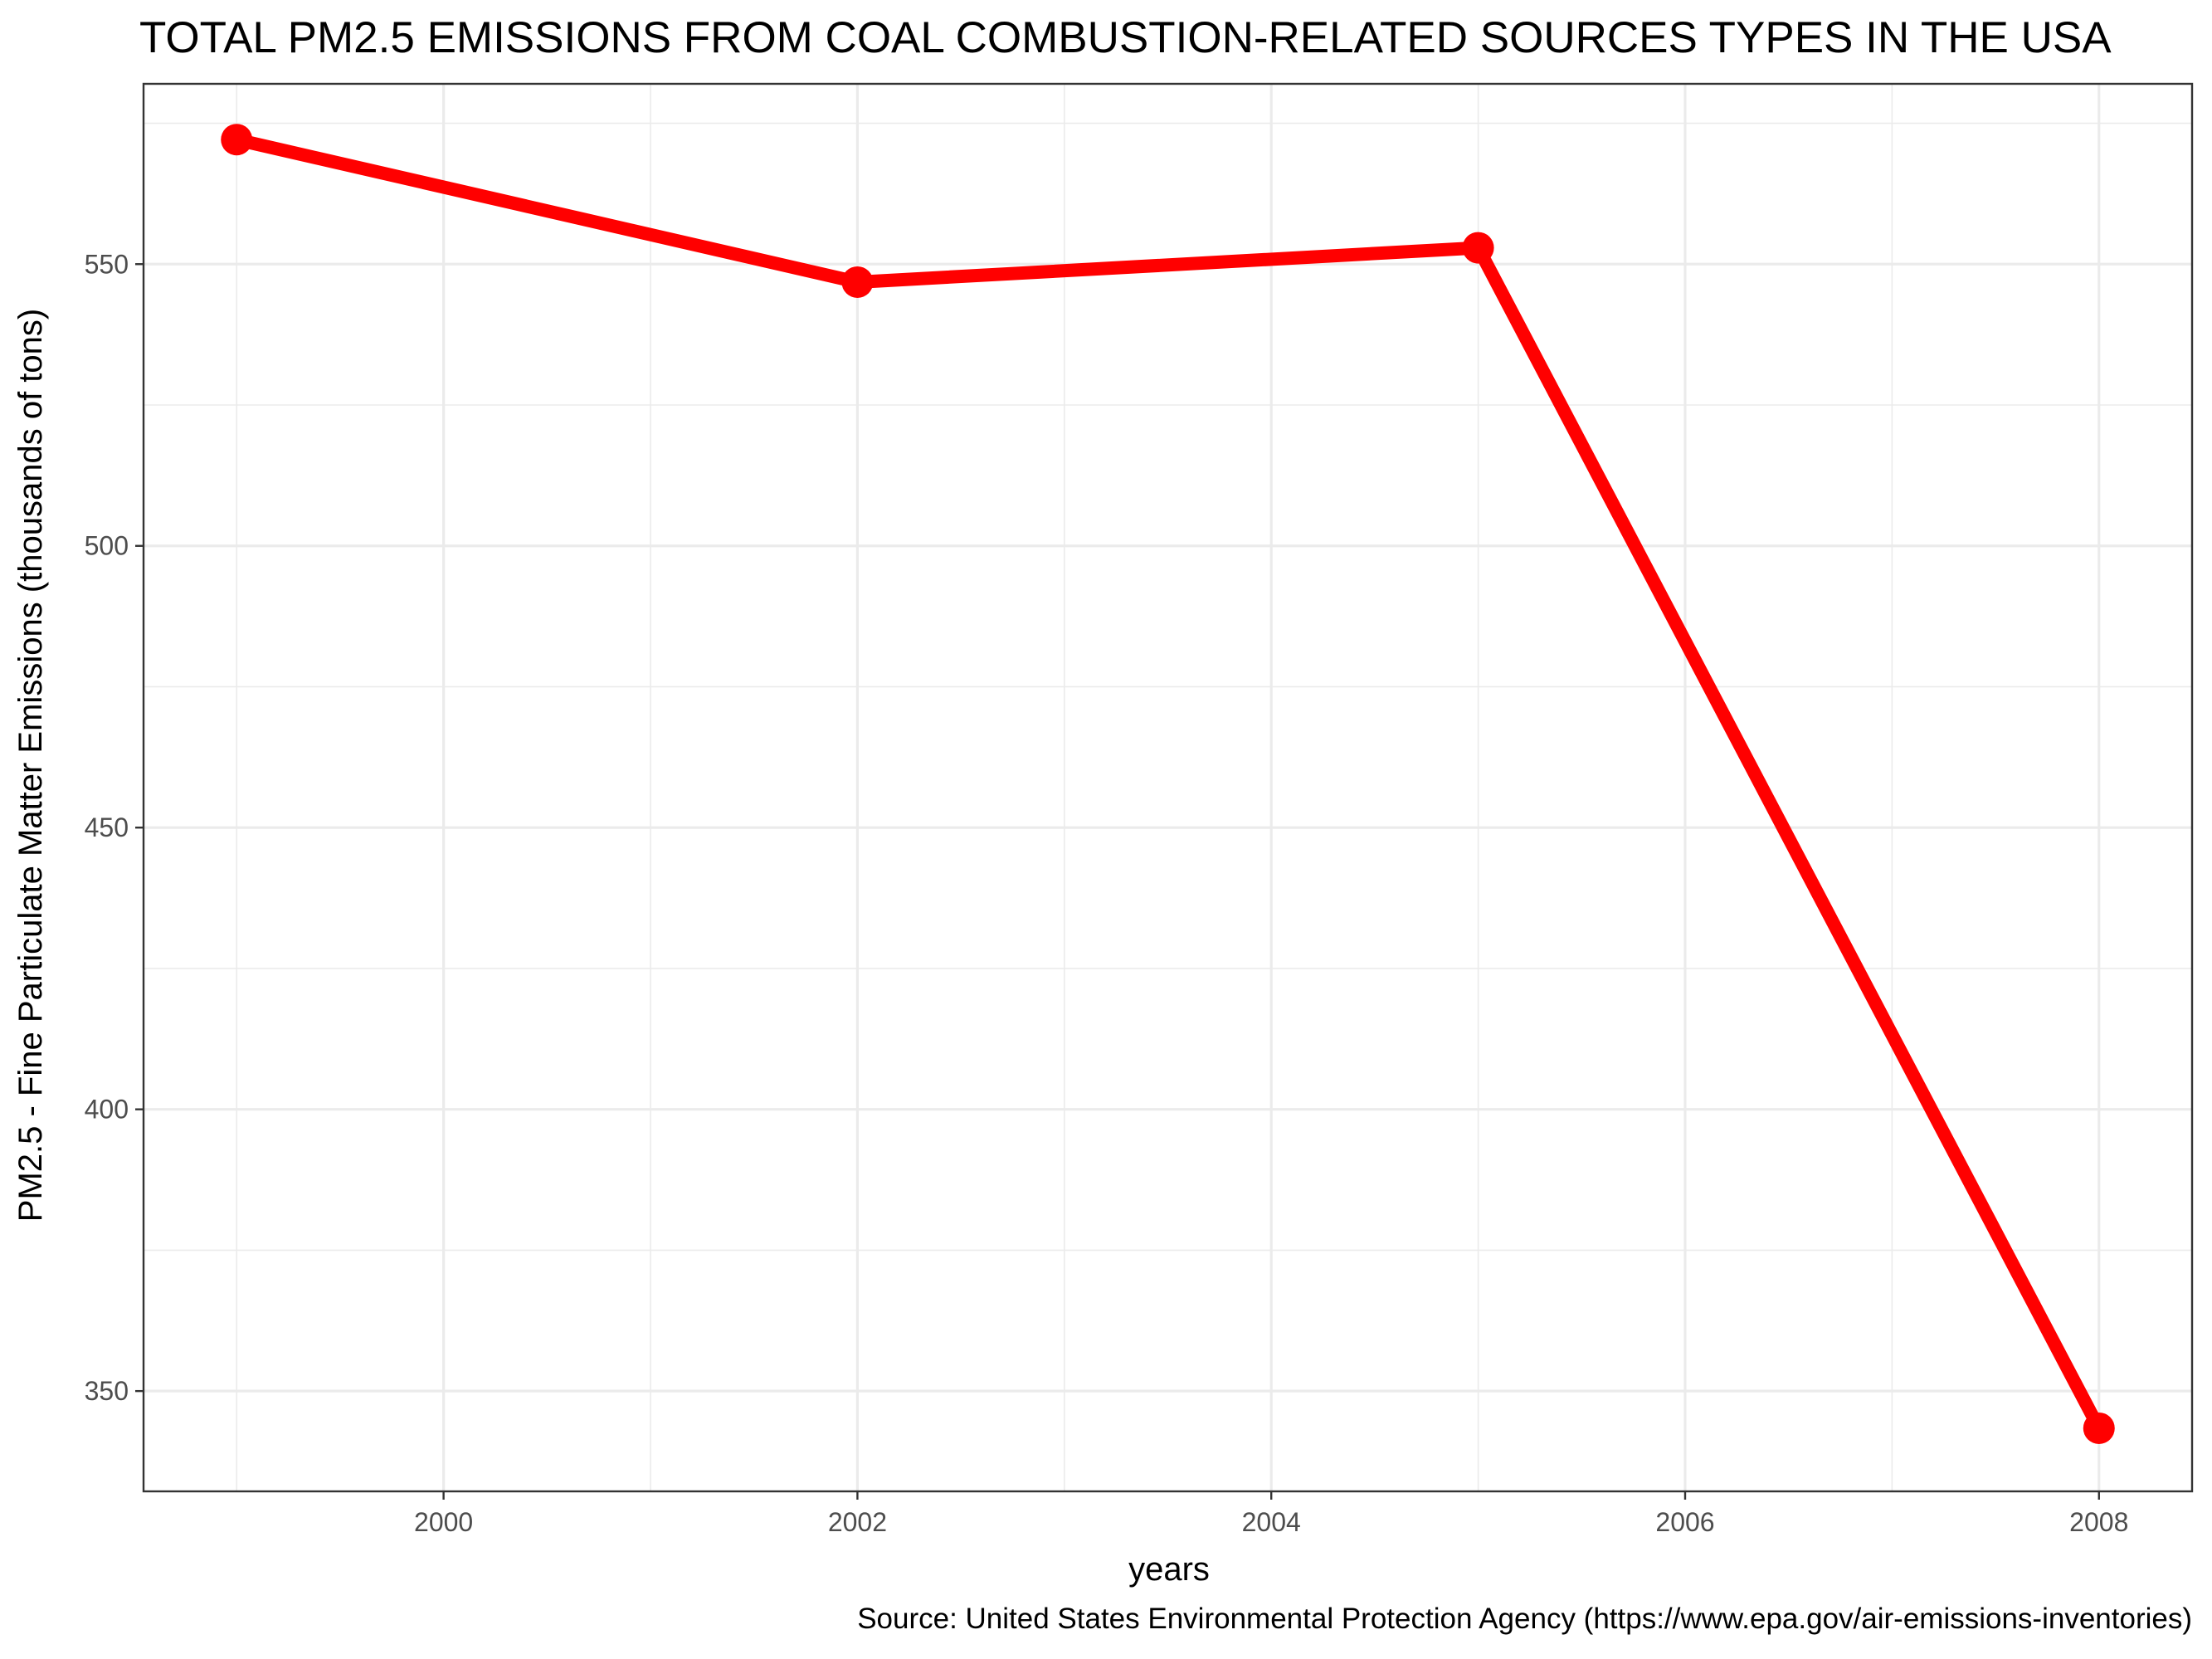 Image resolution: width=2212 pixels, height=1659 pixels. Describe the element at coordinates (857, 1522) in the screenshot. I see `x-tick-label: 2002` at that location.